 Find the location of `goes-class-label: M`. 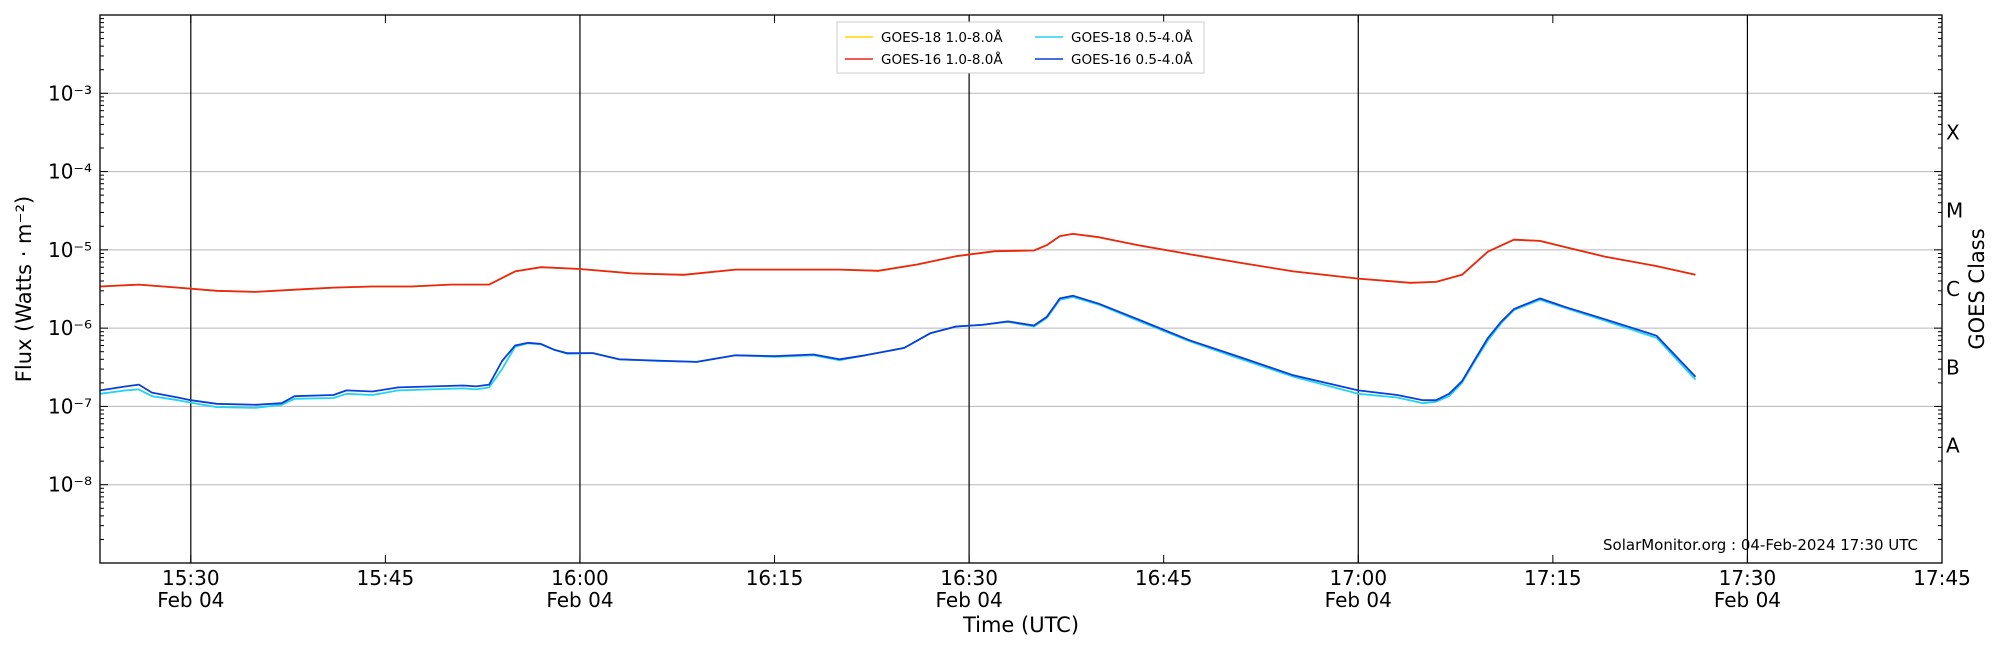

goes-class-label: M is located at coordinates (1954, 211).